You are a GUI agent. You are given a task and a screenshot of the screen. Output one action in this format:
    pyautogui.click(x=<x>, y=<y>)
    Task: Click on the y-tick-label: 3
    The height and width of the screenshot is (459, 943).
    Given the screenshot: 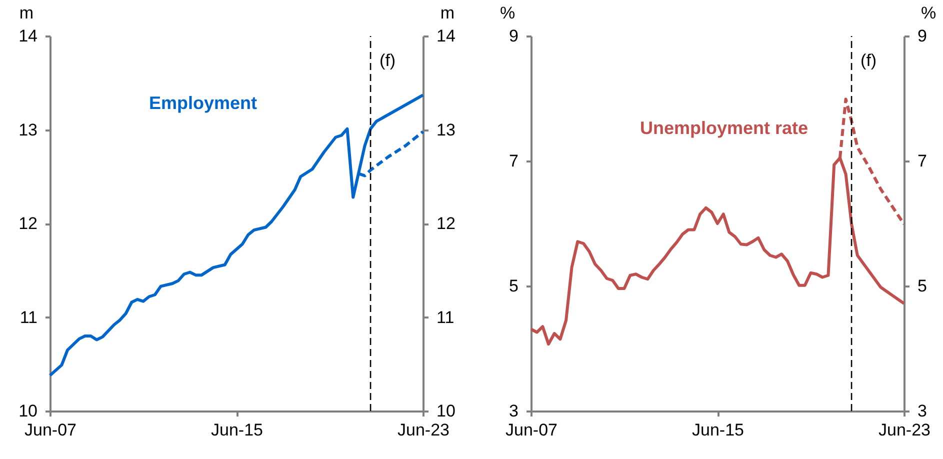 What is the action you would take?
    pyautogui.click(x=513, y=411)
    